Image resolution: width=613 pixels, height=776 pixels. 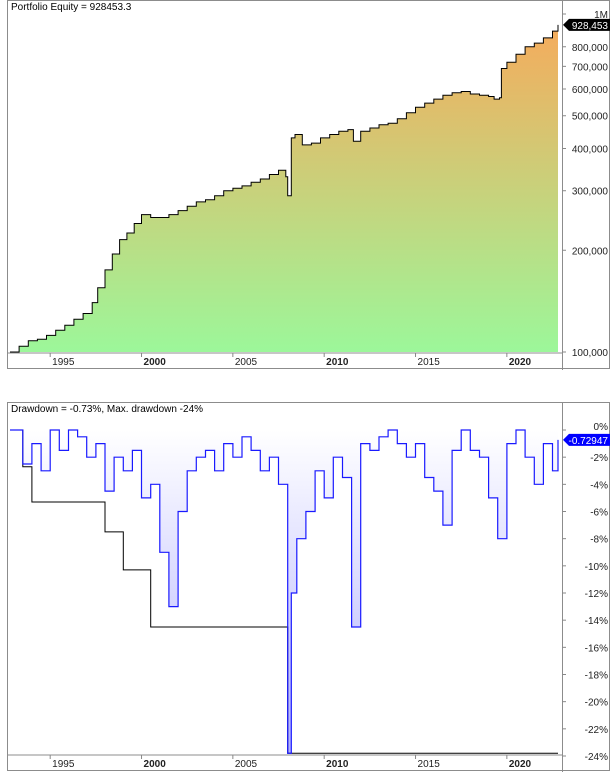 What do you see at coordinates (596, 703) in the screenshot?
I see `y-axis-label: -20%` at bounding box center [596, 703].